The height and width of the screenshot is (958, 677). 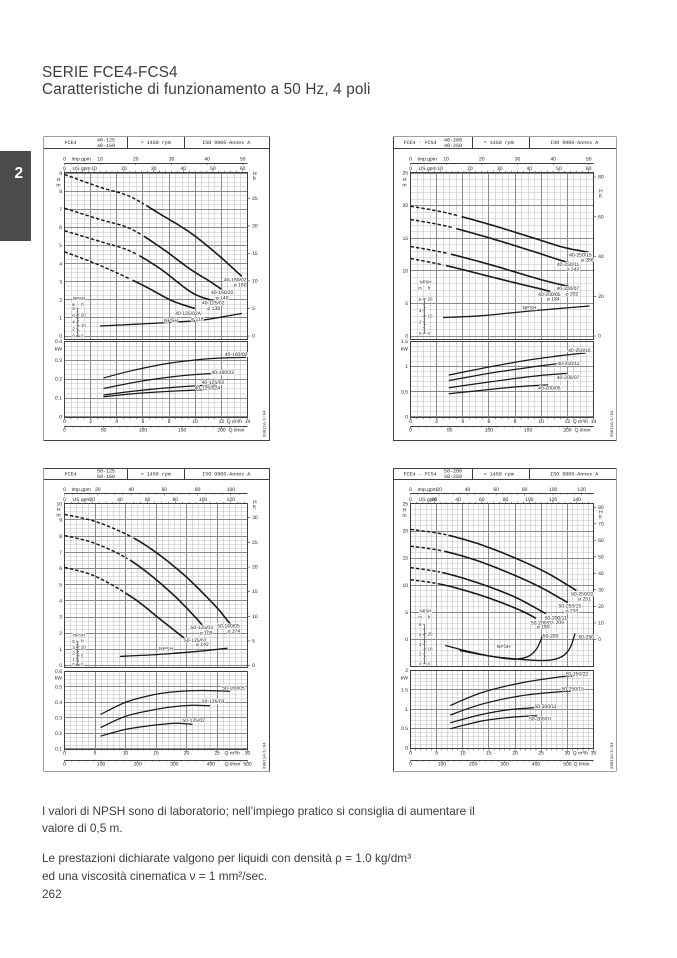 What do you see at coordinates (600, 518) in the screenshot?
I see `svg-text: ft` at bounding box center [600, 518].